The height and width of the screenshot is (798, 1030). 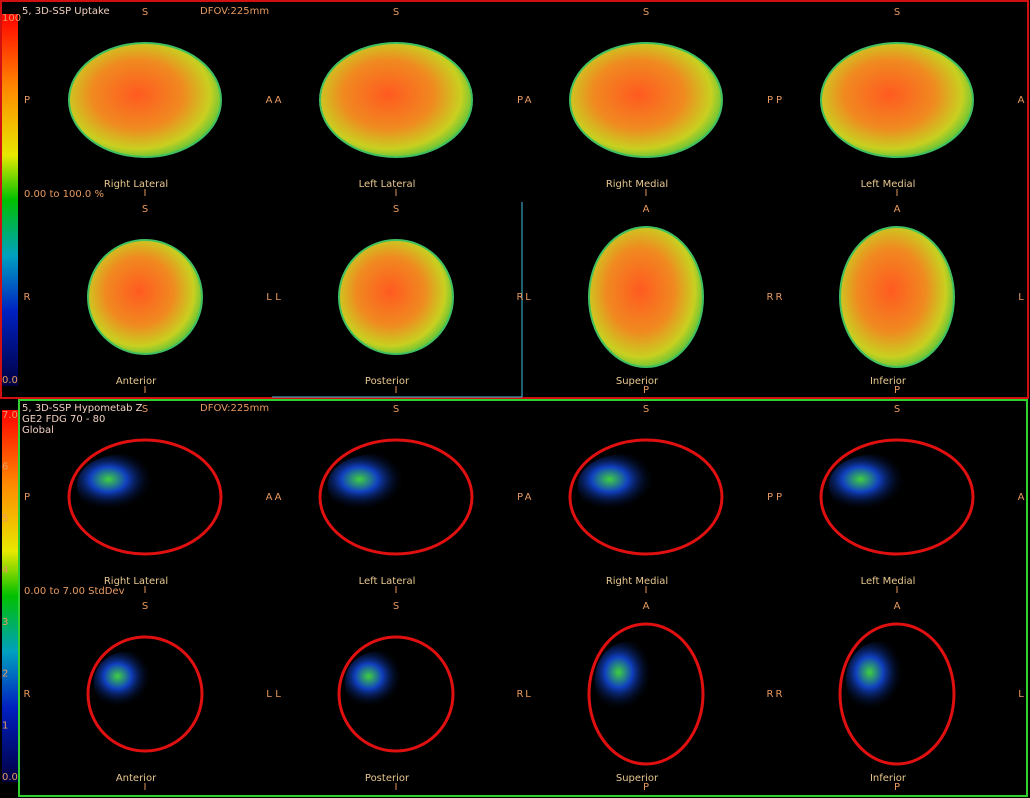 What do you see at coordinates (11, 18) in the screenshot?
I see `scale-label: 100` at bounding box center [11, 18].